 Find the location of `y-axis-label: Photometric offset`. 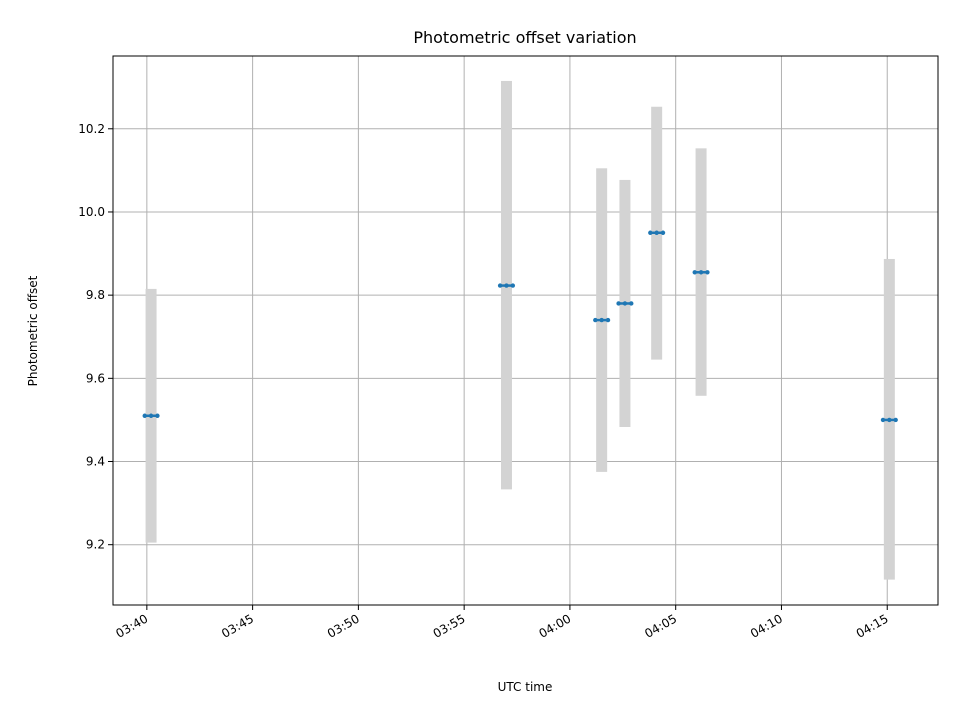

y-axis-label: Photometric offset is located at coordinates (33, 330).